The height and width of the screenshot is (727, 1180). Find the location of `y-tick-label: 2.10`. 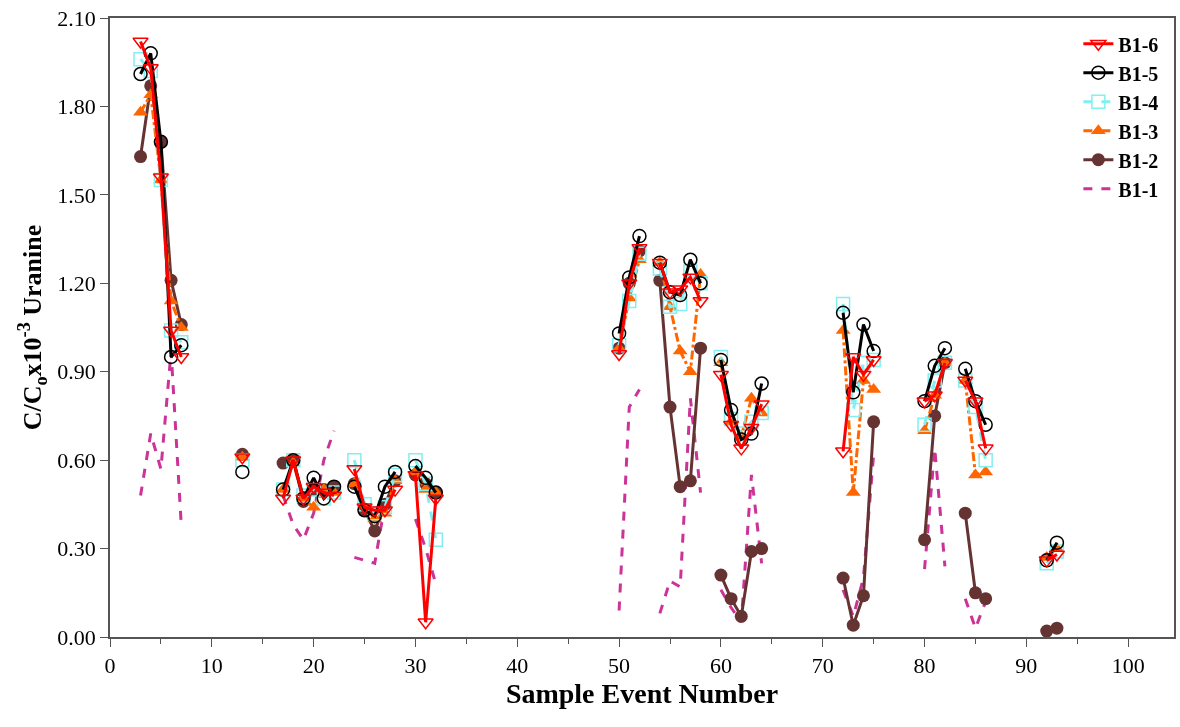

y-tick-label: 2.10 is located at coordinates (76, 18).